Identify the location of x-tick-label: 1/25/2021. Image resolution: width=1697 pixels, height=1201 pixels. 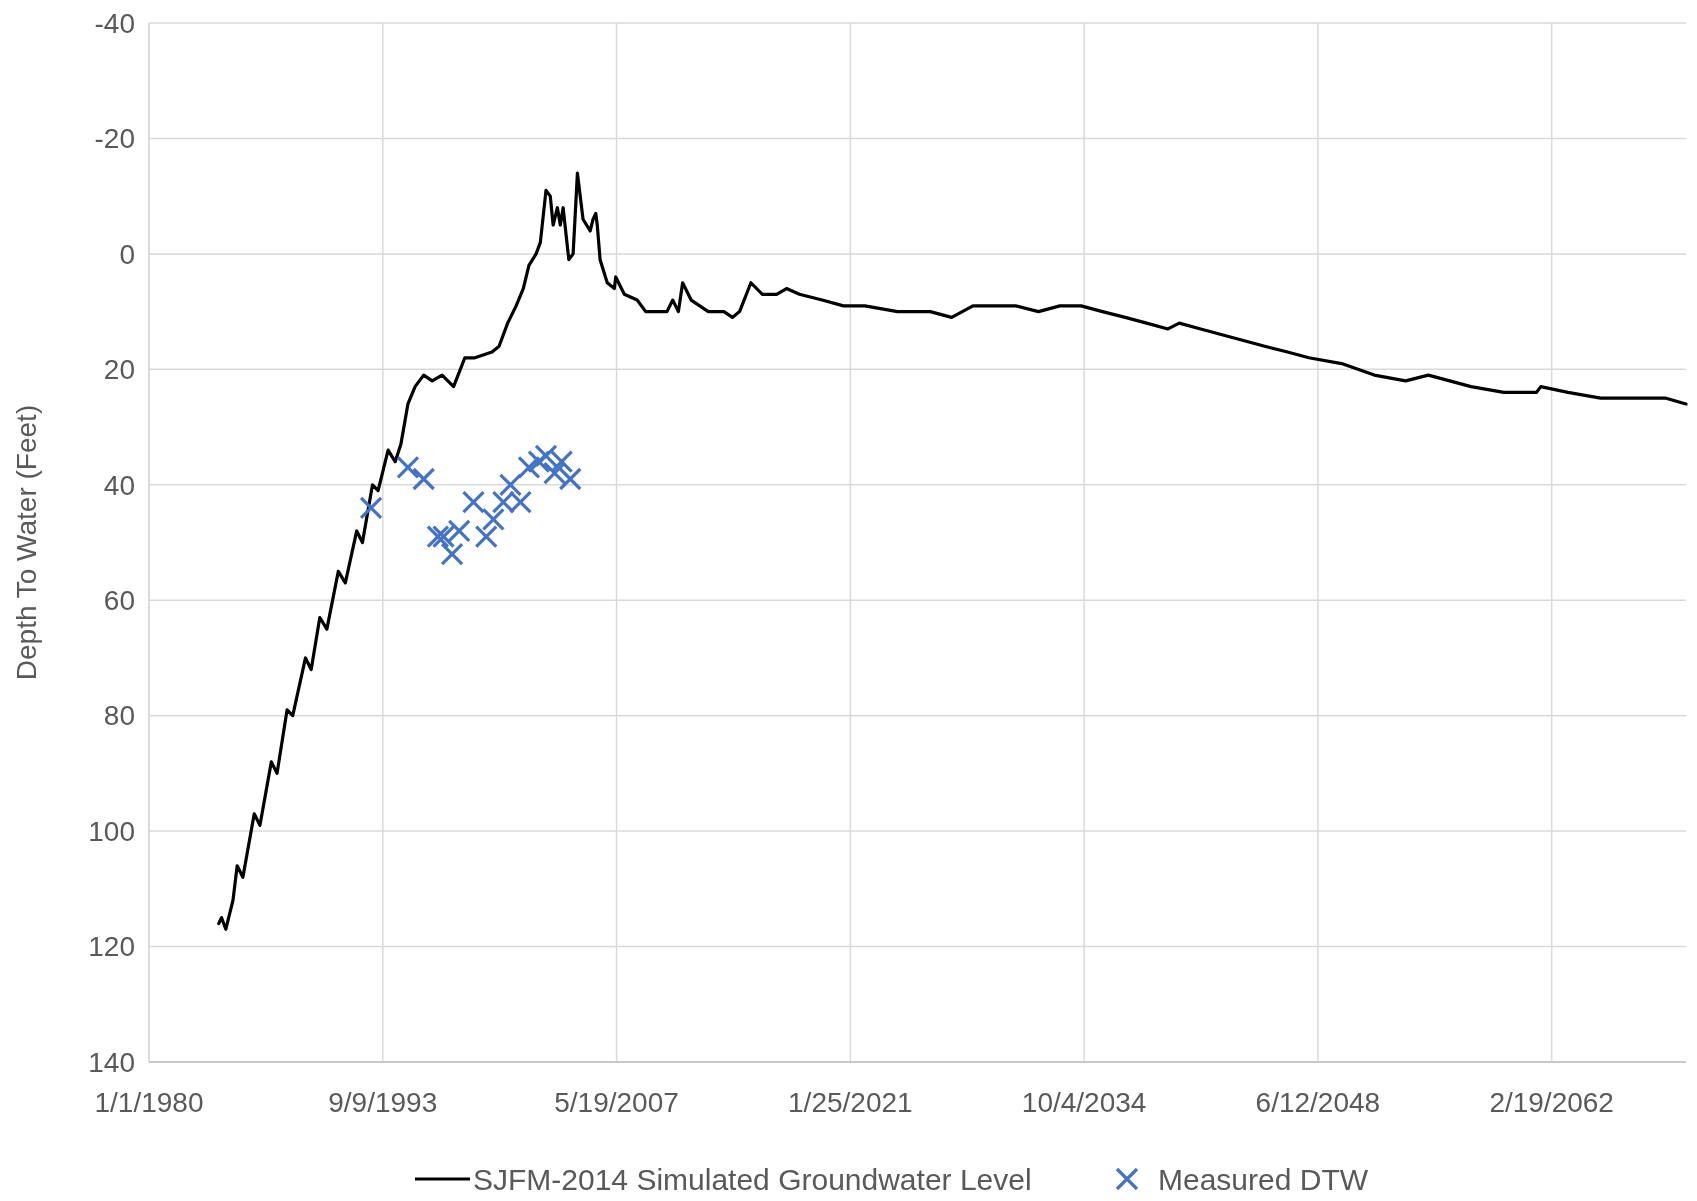
(850, 1102).